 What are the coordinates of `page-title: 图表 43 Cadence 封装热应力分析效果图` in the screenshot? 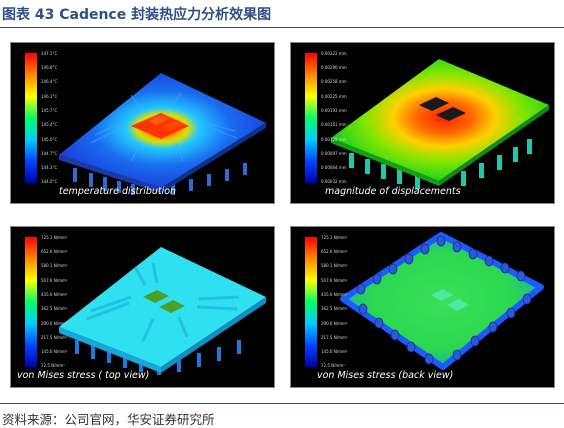 It's located at (137, 15).